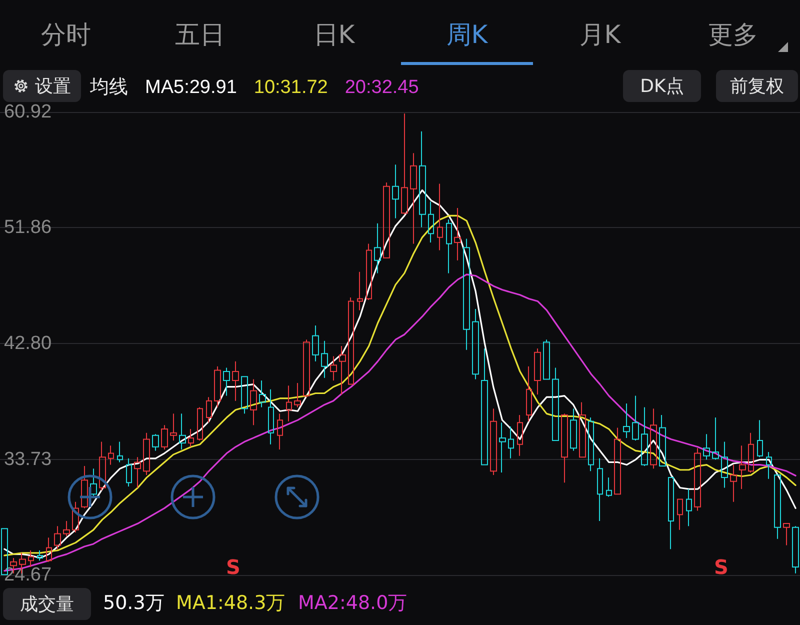 This screenshot has width=800, height=625. Describe the element at coordinates (291, 87) in the screenshot. I see `text: 10:31.72` at that location.